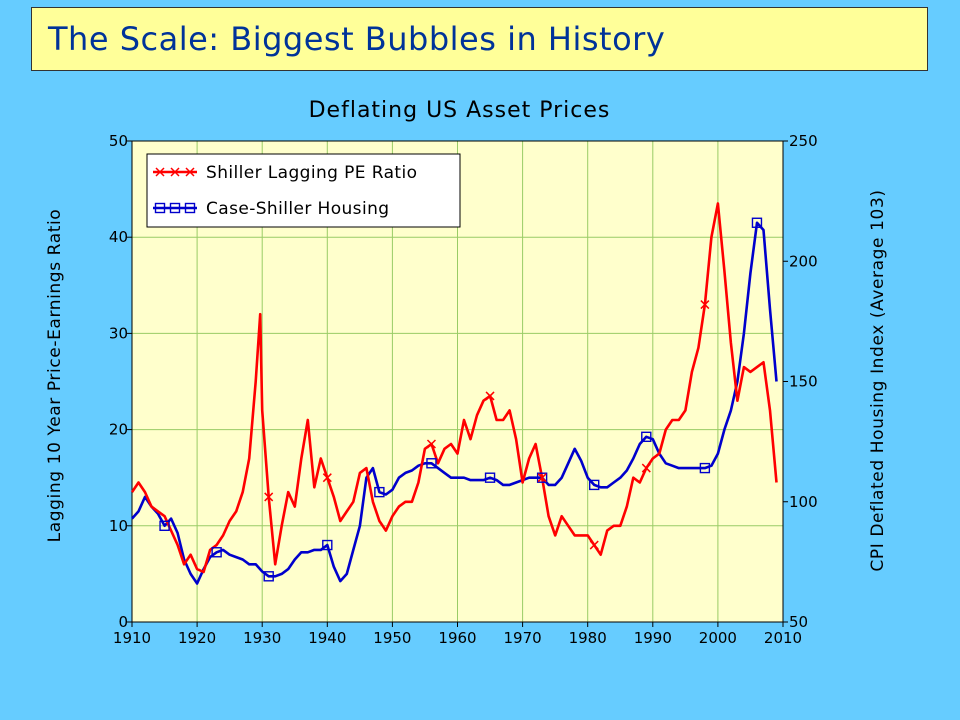 This screenshot has width=960, height=720. Describe the element at coordinates (803, 141) in the screenshot. I see `y2-tick-label: 250` at that location.